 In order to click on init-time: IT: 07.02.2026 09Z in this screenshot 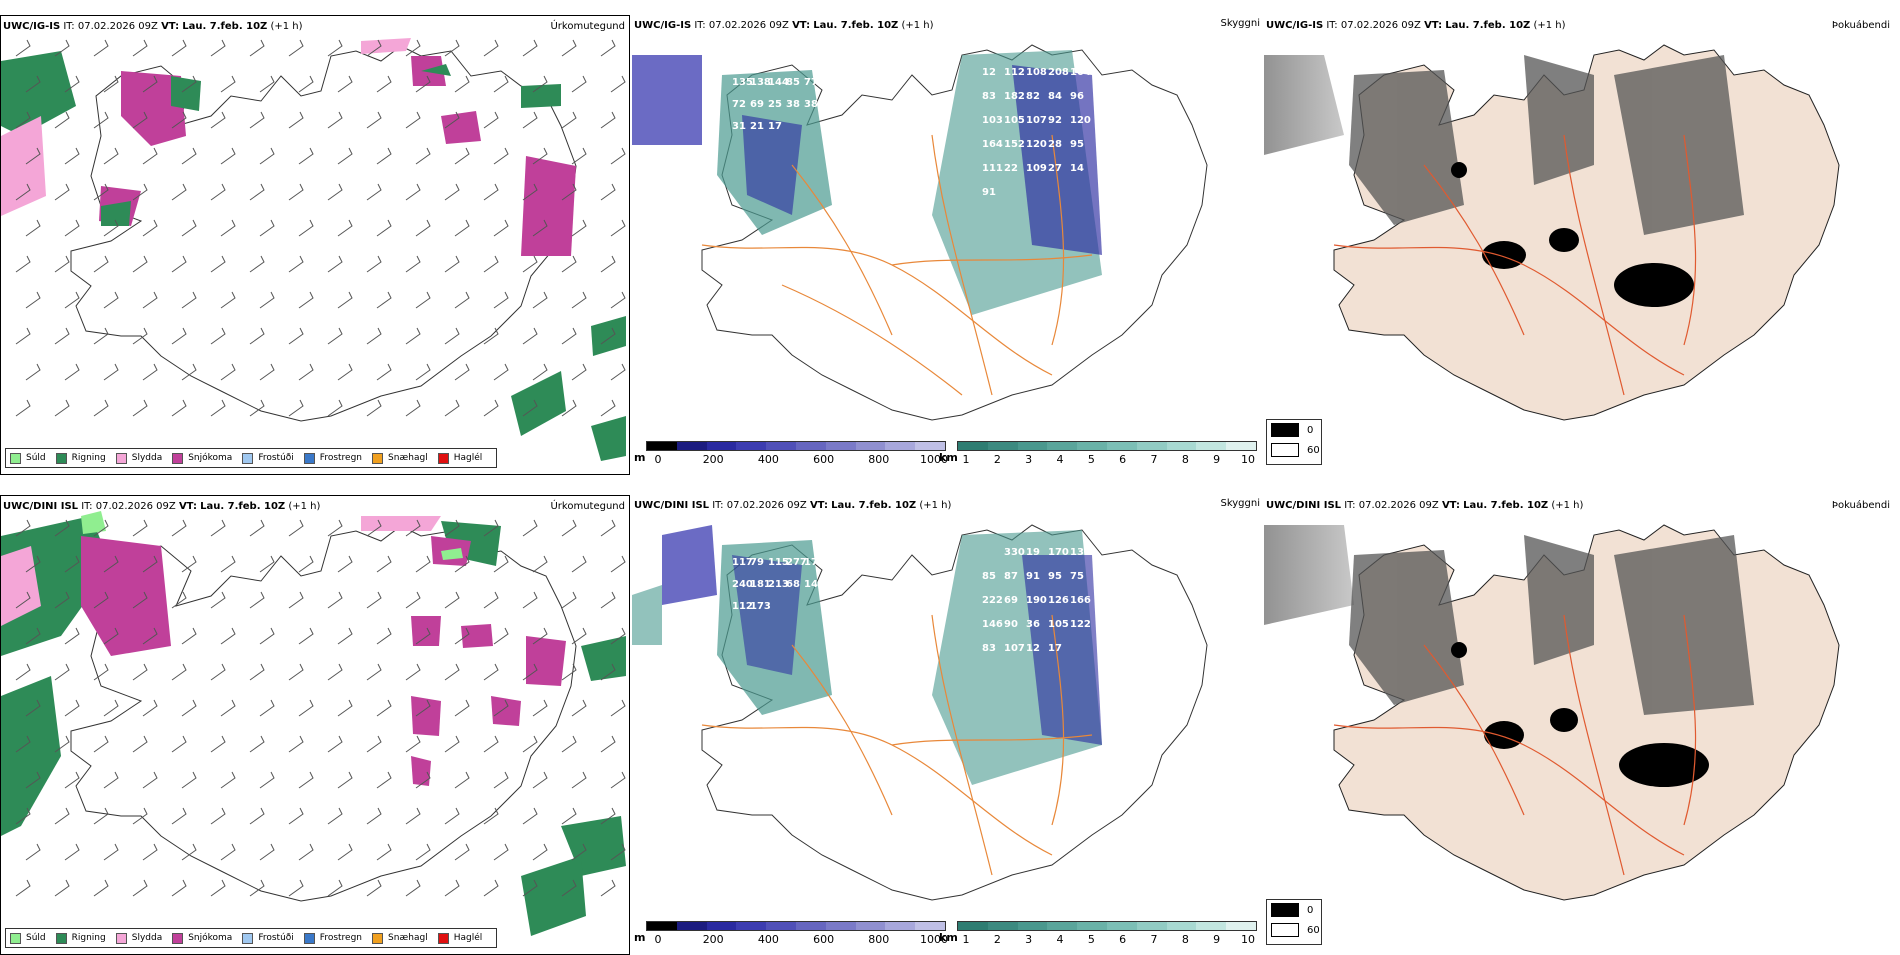, I will do `click(1391, 505)`.